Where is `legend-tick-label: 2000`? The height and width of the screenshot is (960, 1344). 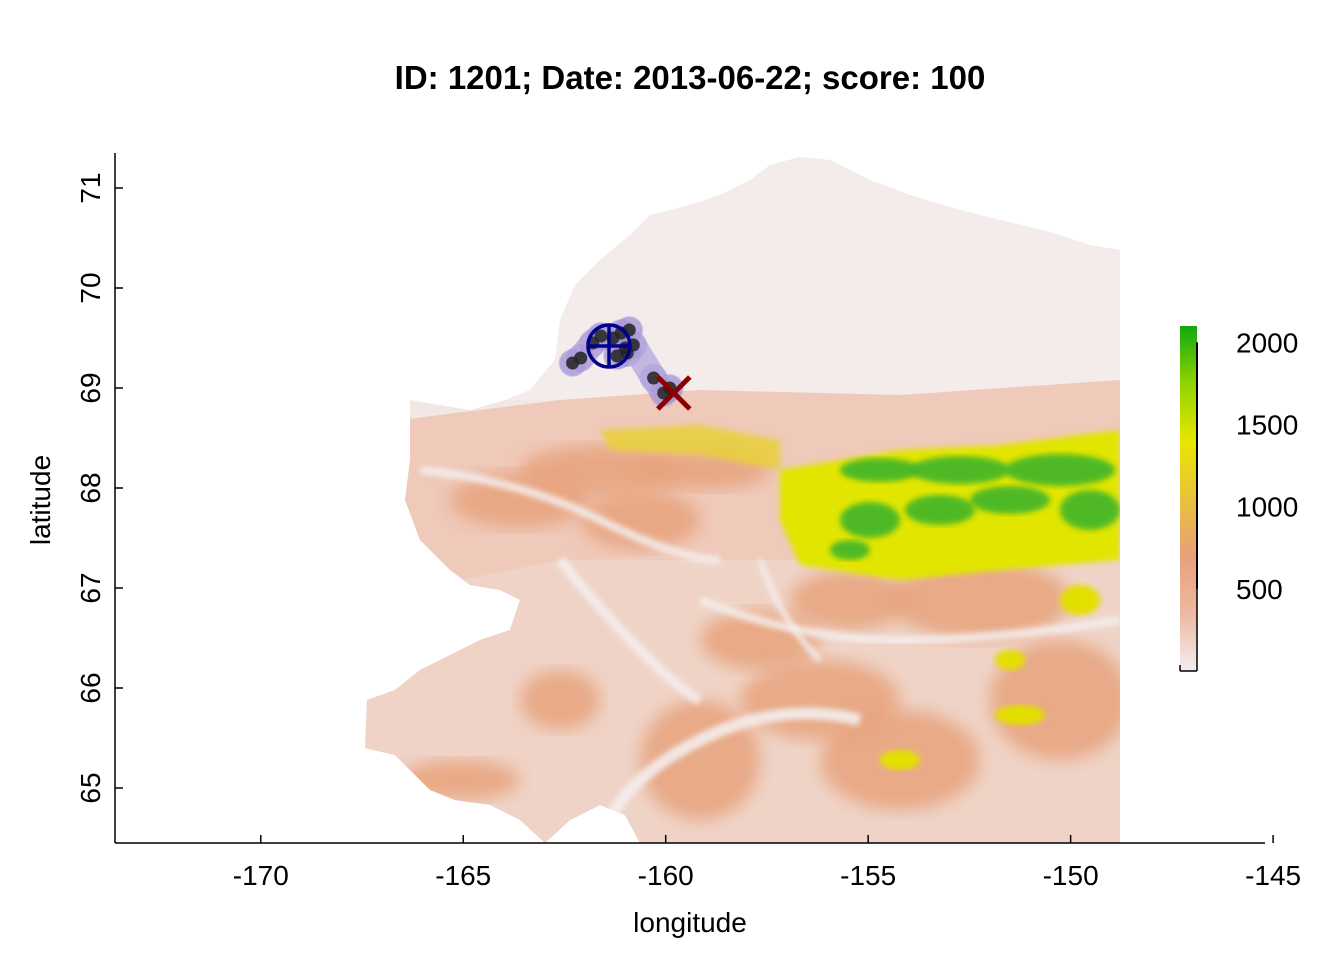
legend-tick-label: 2000 is located at coordinates (1267, 342).